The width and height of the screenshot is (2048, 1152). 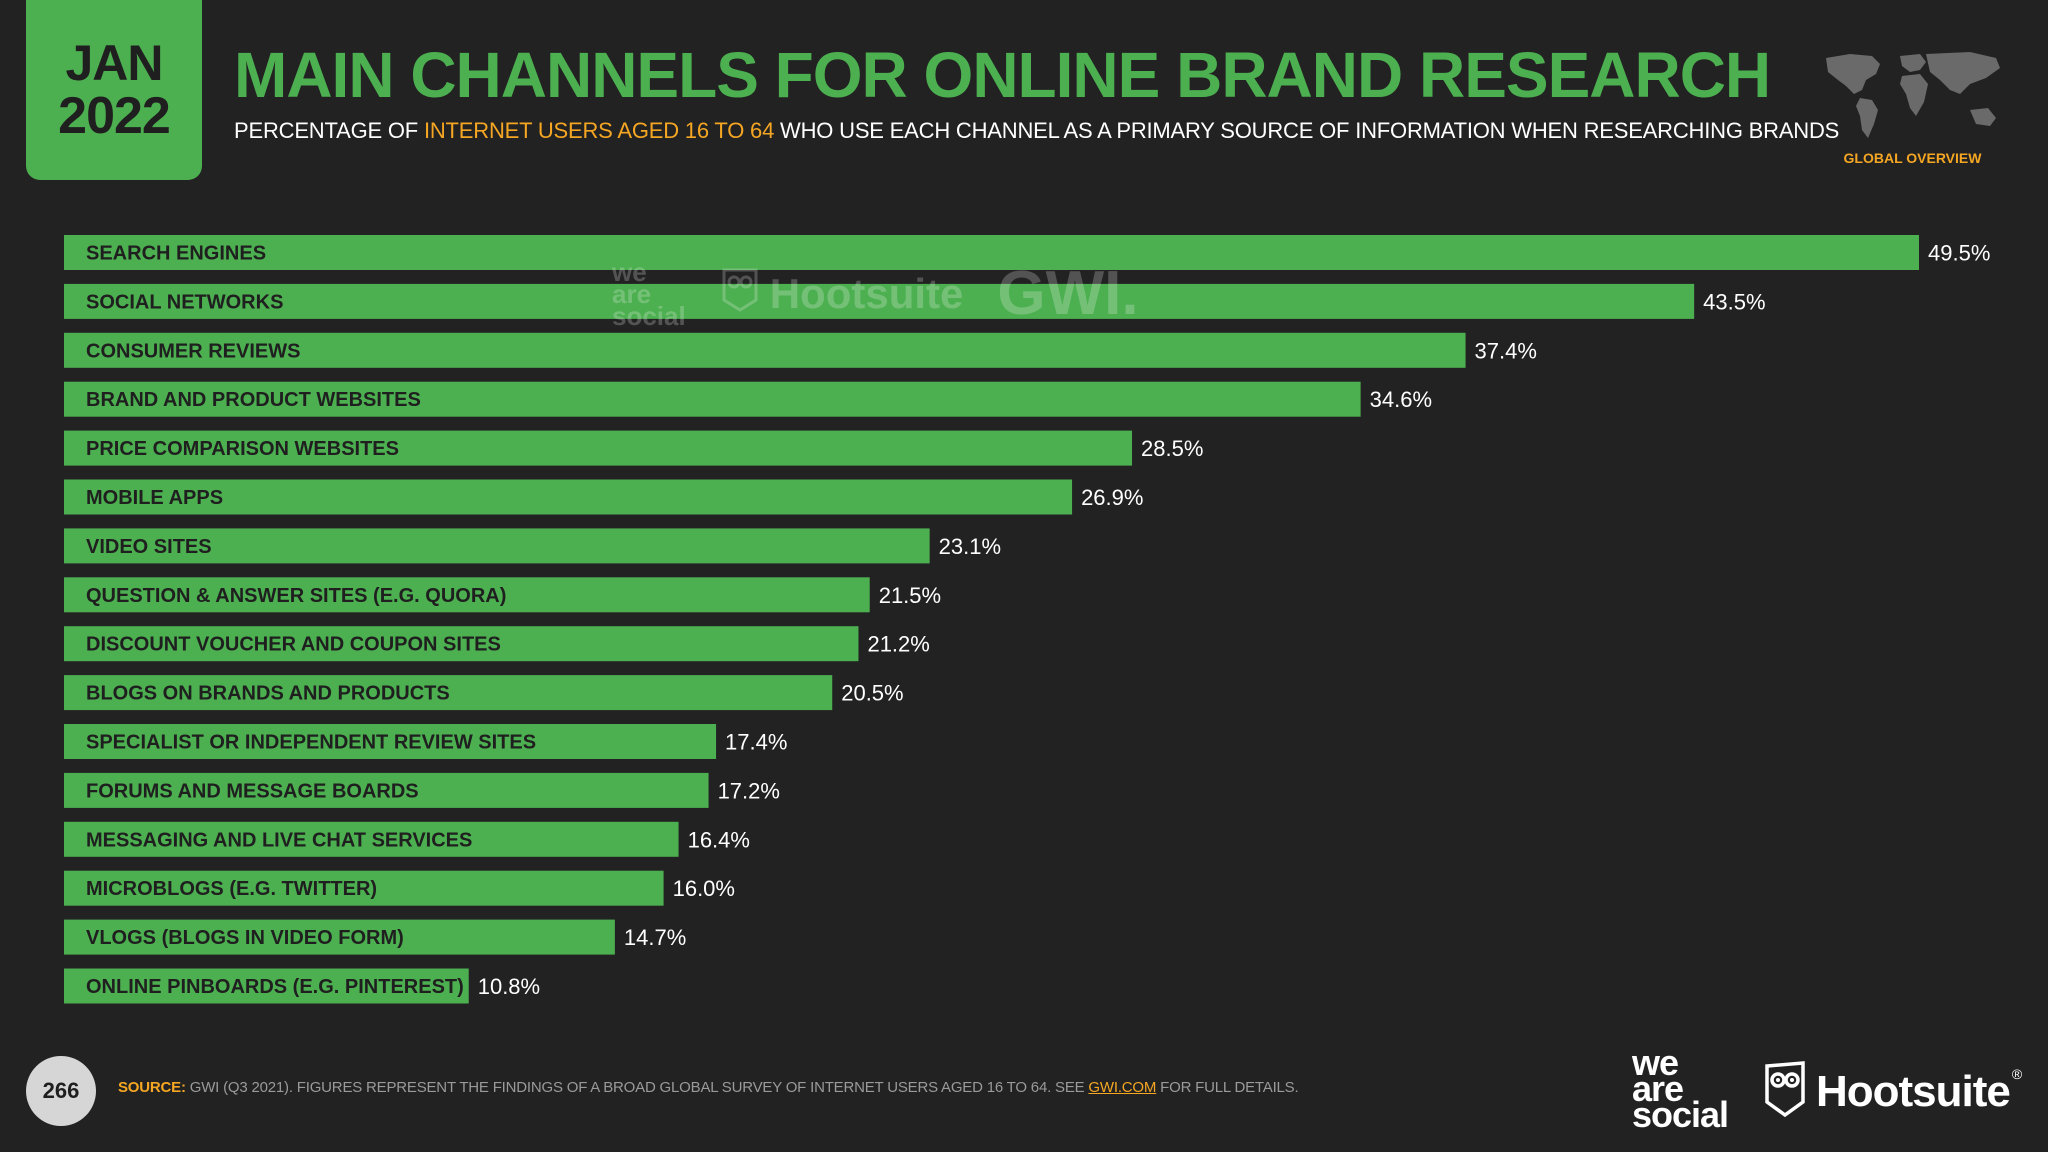 What do you see at coordinates (1912, 158) in the screenshot?
I see `region-label: GLOBAL OVERVIEW` at bounding box center [1912, 158].